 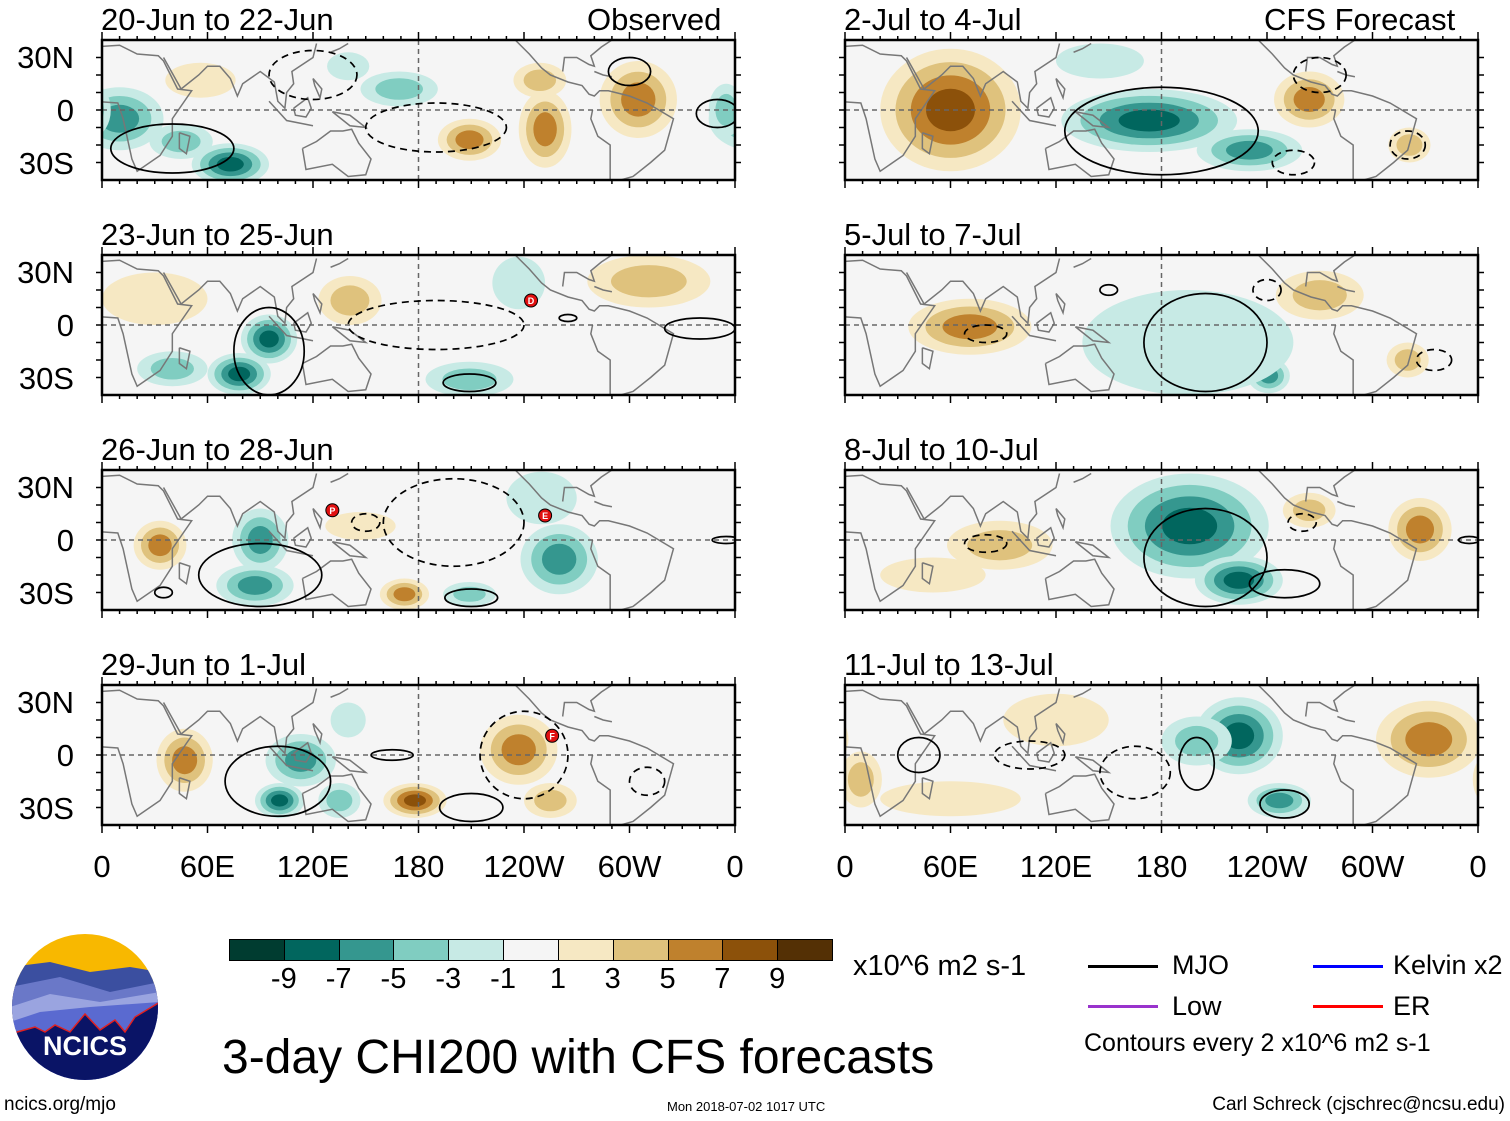 What do you see at coordinates (60, 1104) in the screenshot?
I see `site-link: ncics.org/mjo` at bounding box center [60, 1104].